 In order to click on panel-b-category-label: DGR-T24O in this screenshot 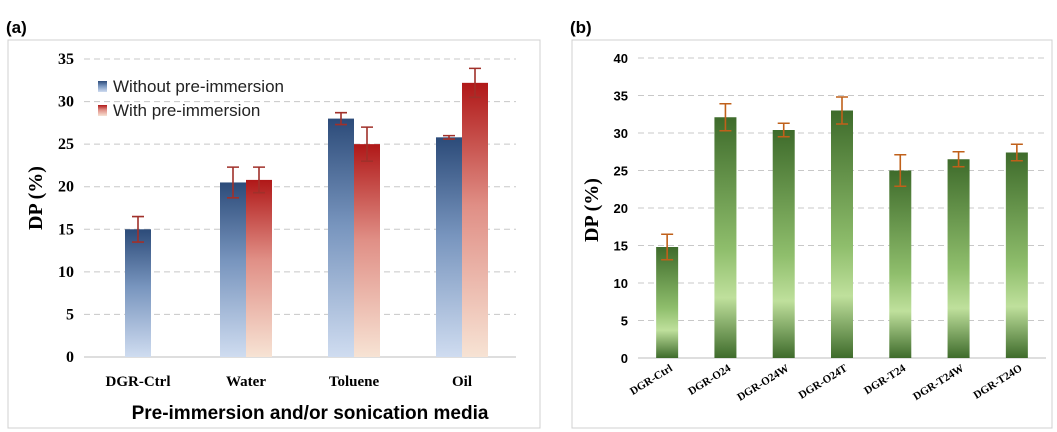, I will do `click(997, 382)`.